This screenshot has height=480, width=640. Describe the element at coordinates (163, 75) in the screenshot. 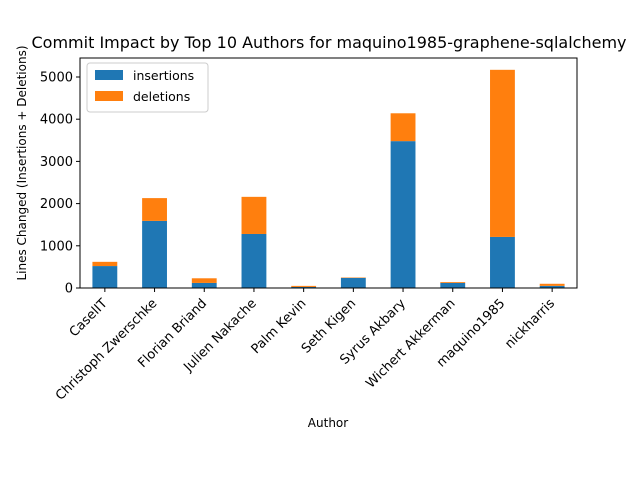

I see `legend-label-insertions: insertions` at that location.